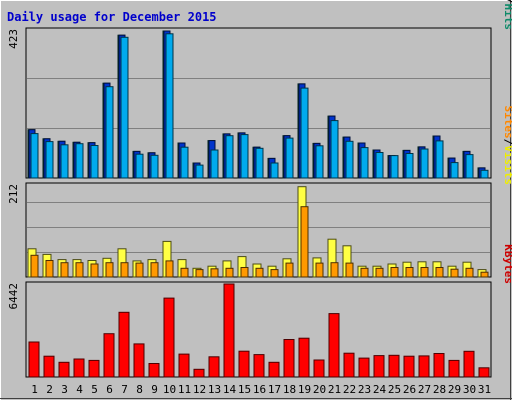  I want to click on x-tick-label: 9, so click(154, 389).